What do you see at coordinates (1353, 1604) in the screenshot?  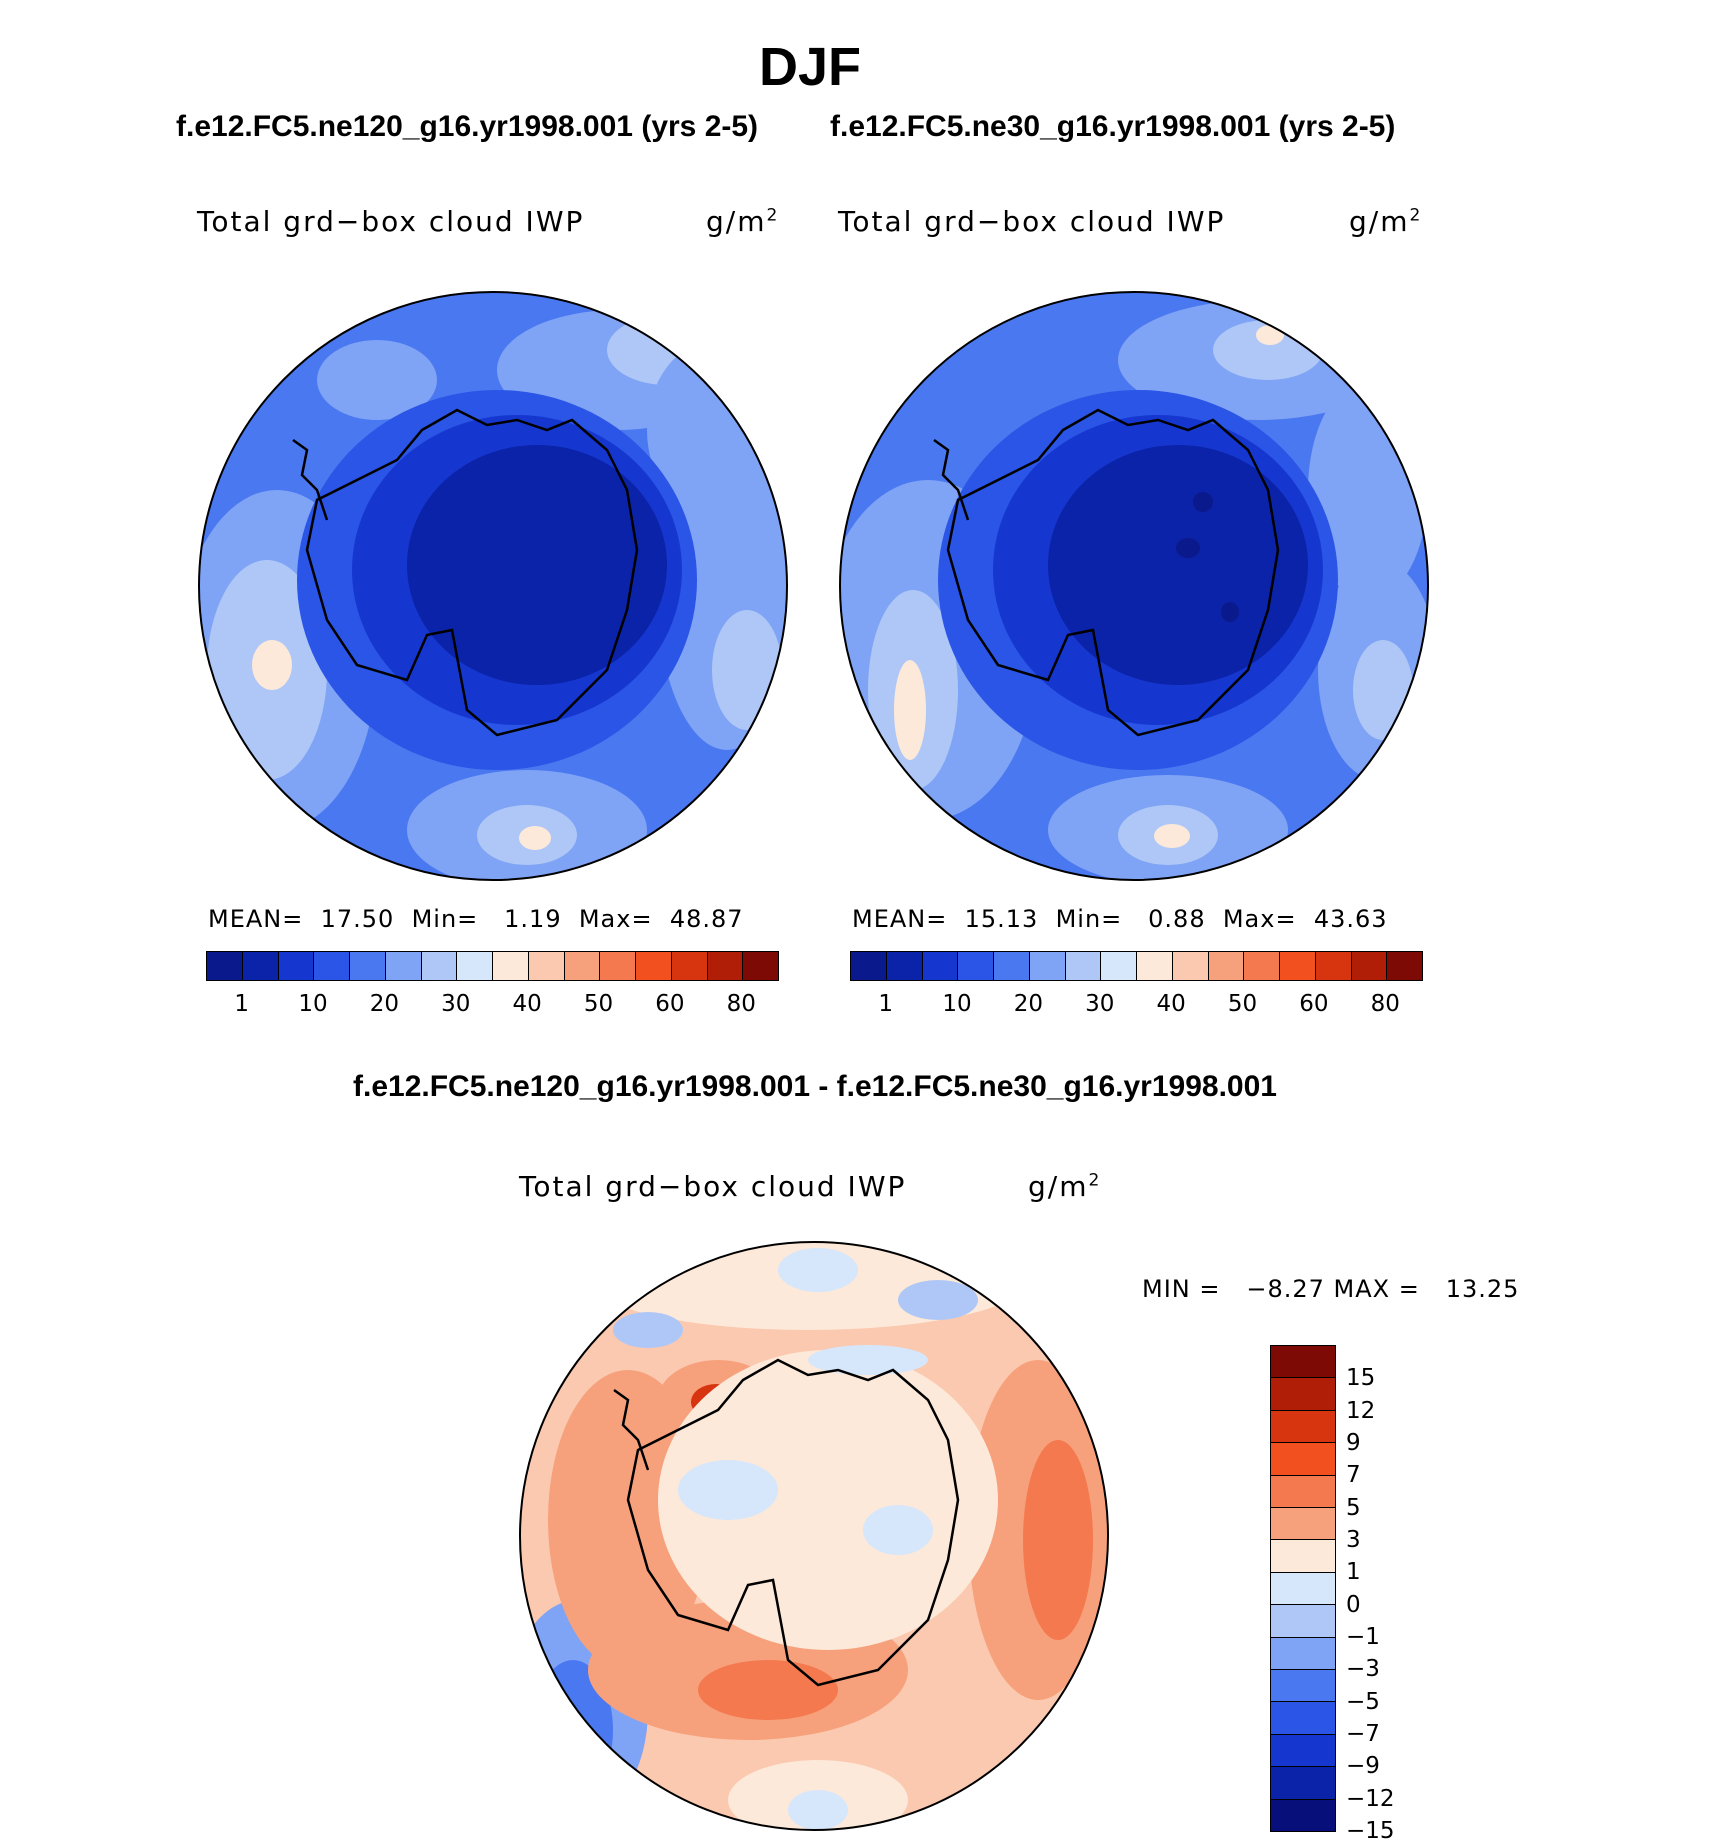 I see `colorbar-tick-label: 0` at bounding box center [1353, 1604].